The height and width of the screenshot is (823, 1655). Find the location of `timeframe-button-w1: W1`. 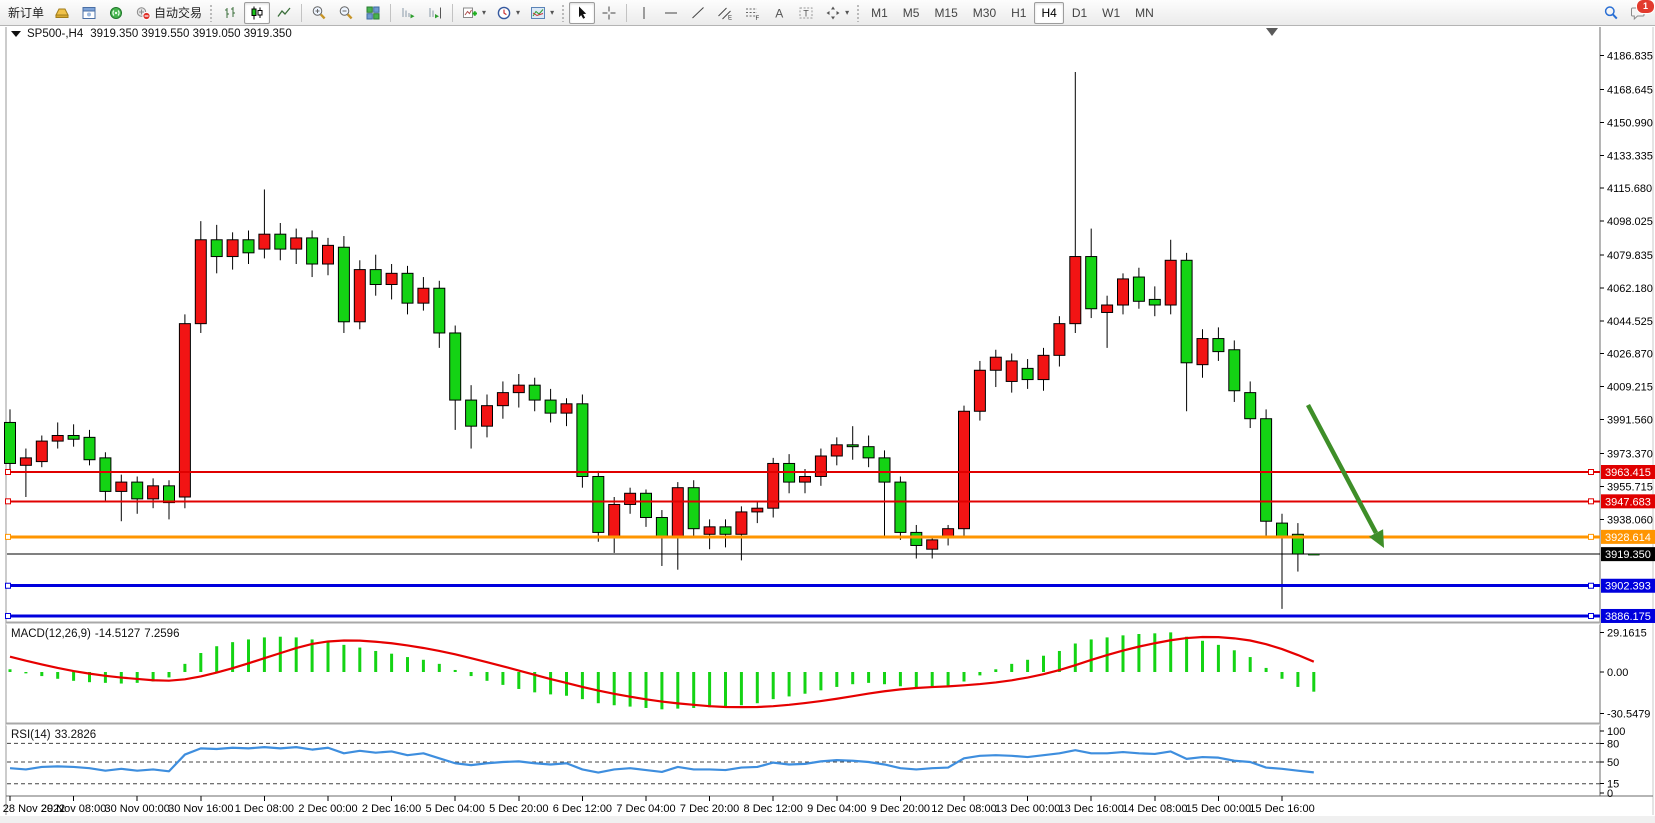

timeframe-button-w1: W1 is located at coordinates (1111, 12).